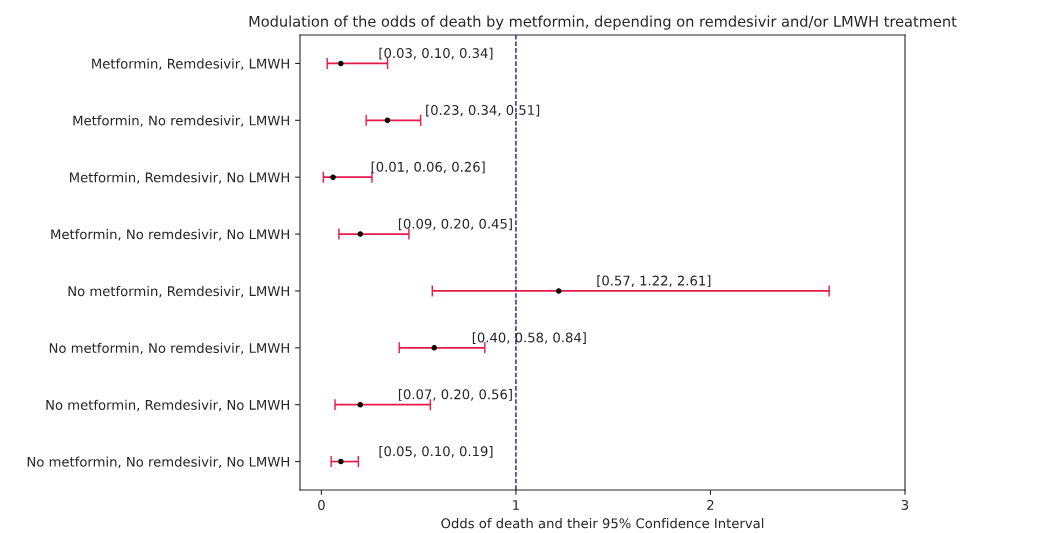 This screenshot has height=533, width=1051. Describe the element at coordinates (170, 235) in the screenshot. I see `y-tick-label: Metformin, No remdesivir, No LMWH` at that location.